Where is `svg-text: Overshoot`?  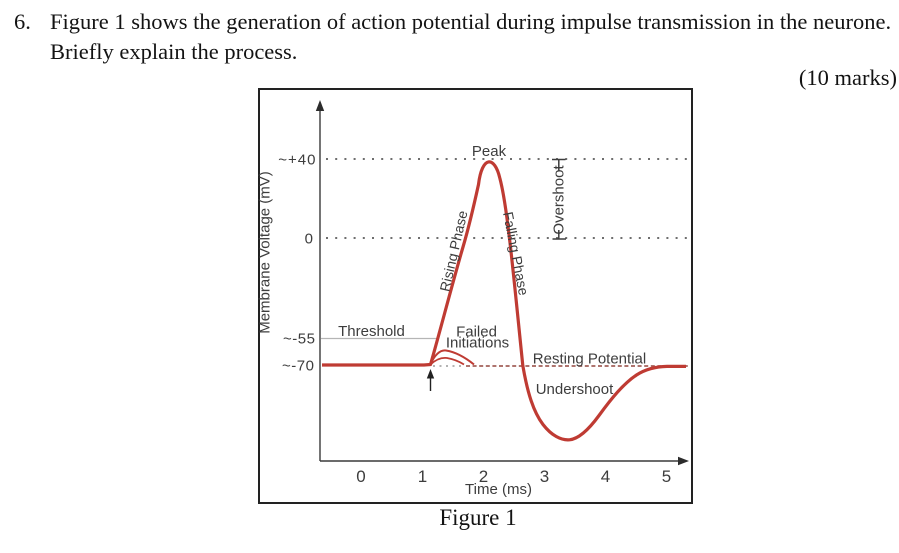 svg-text: Overshoot is located at coordinates (559, 200).